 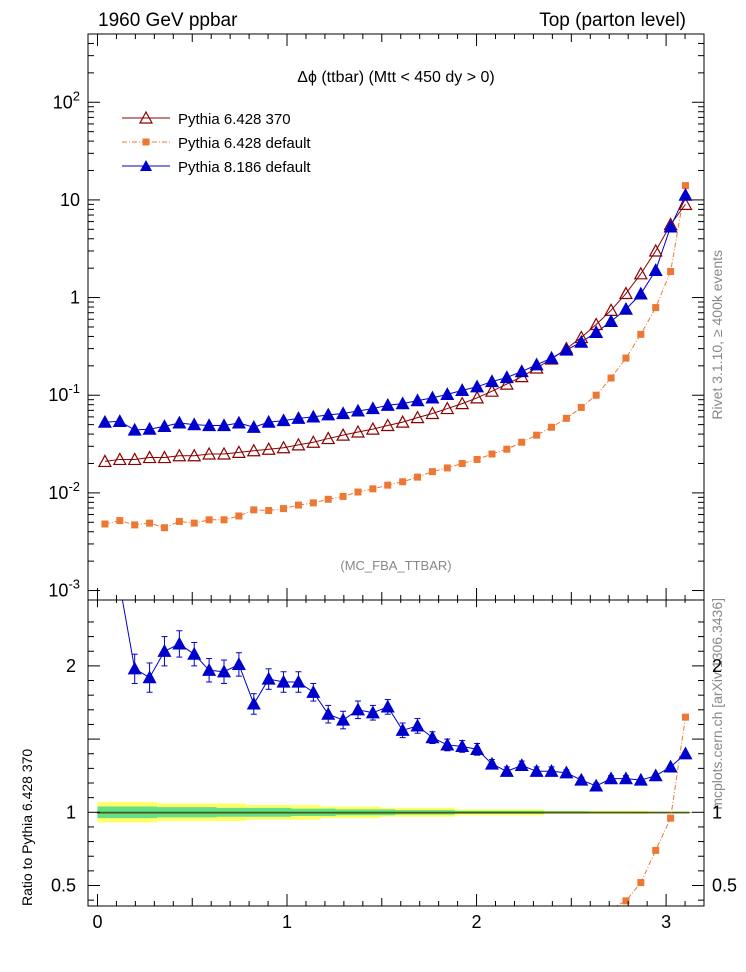 What do you see at coordinates (168, 20) in the screenshot?
I see `header-left: 1960 GeV ppbar` at bounding box center [168, 20].